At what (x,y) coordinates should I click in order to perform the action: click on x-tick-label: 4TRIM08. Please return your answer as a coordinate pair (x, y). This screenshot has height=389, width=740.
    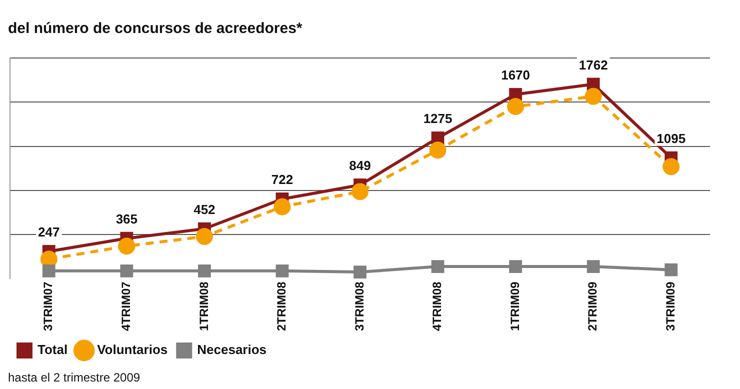
    Looking at the image, I should click on (437, 306).